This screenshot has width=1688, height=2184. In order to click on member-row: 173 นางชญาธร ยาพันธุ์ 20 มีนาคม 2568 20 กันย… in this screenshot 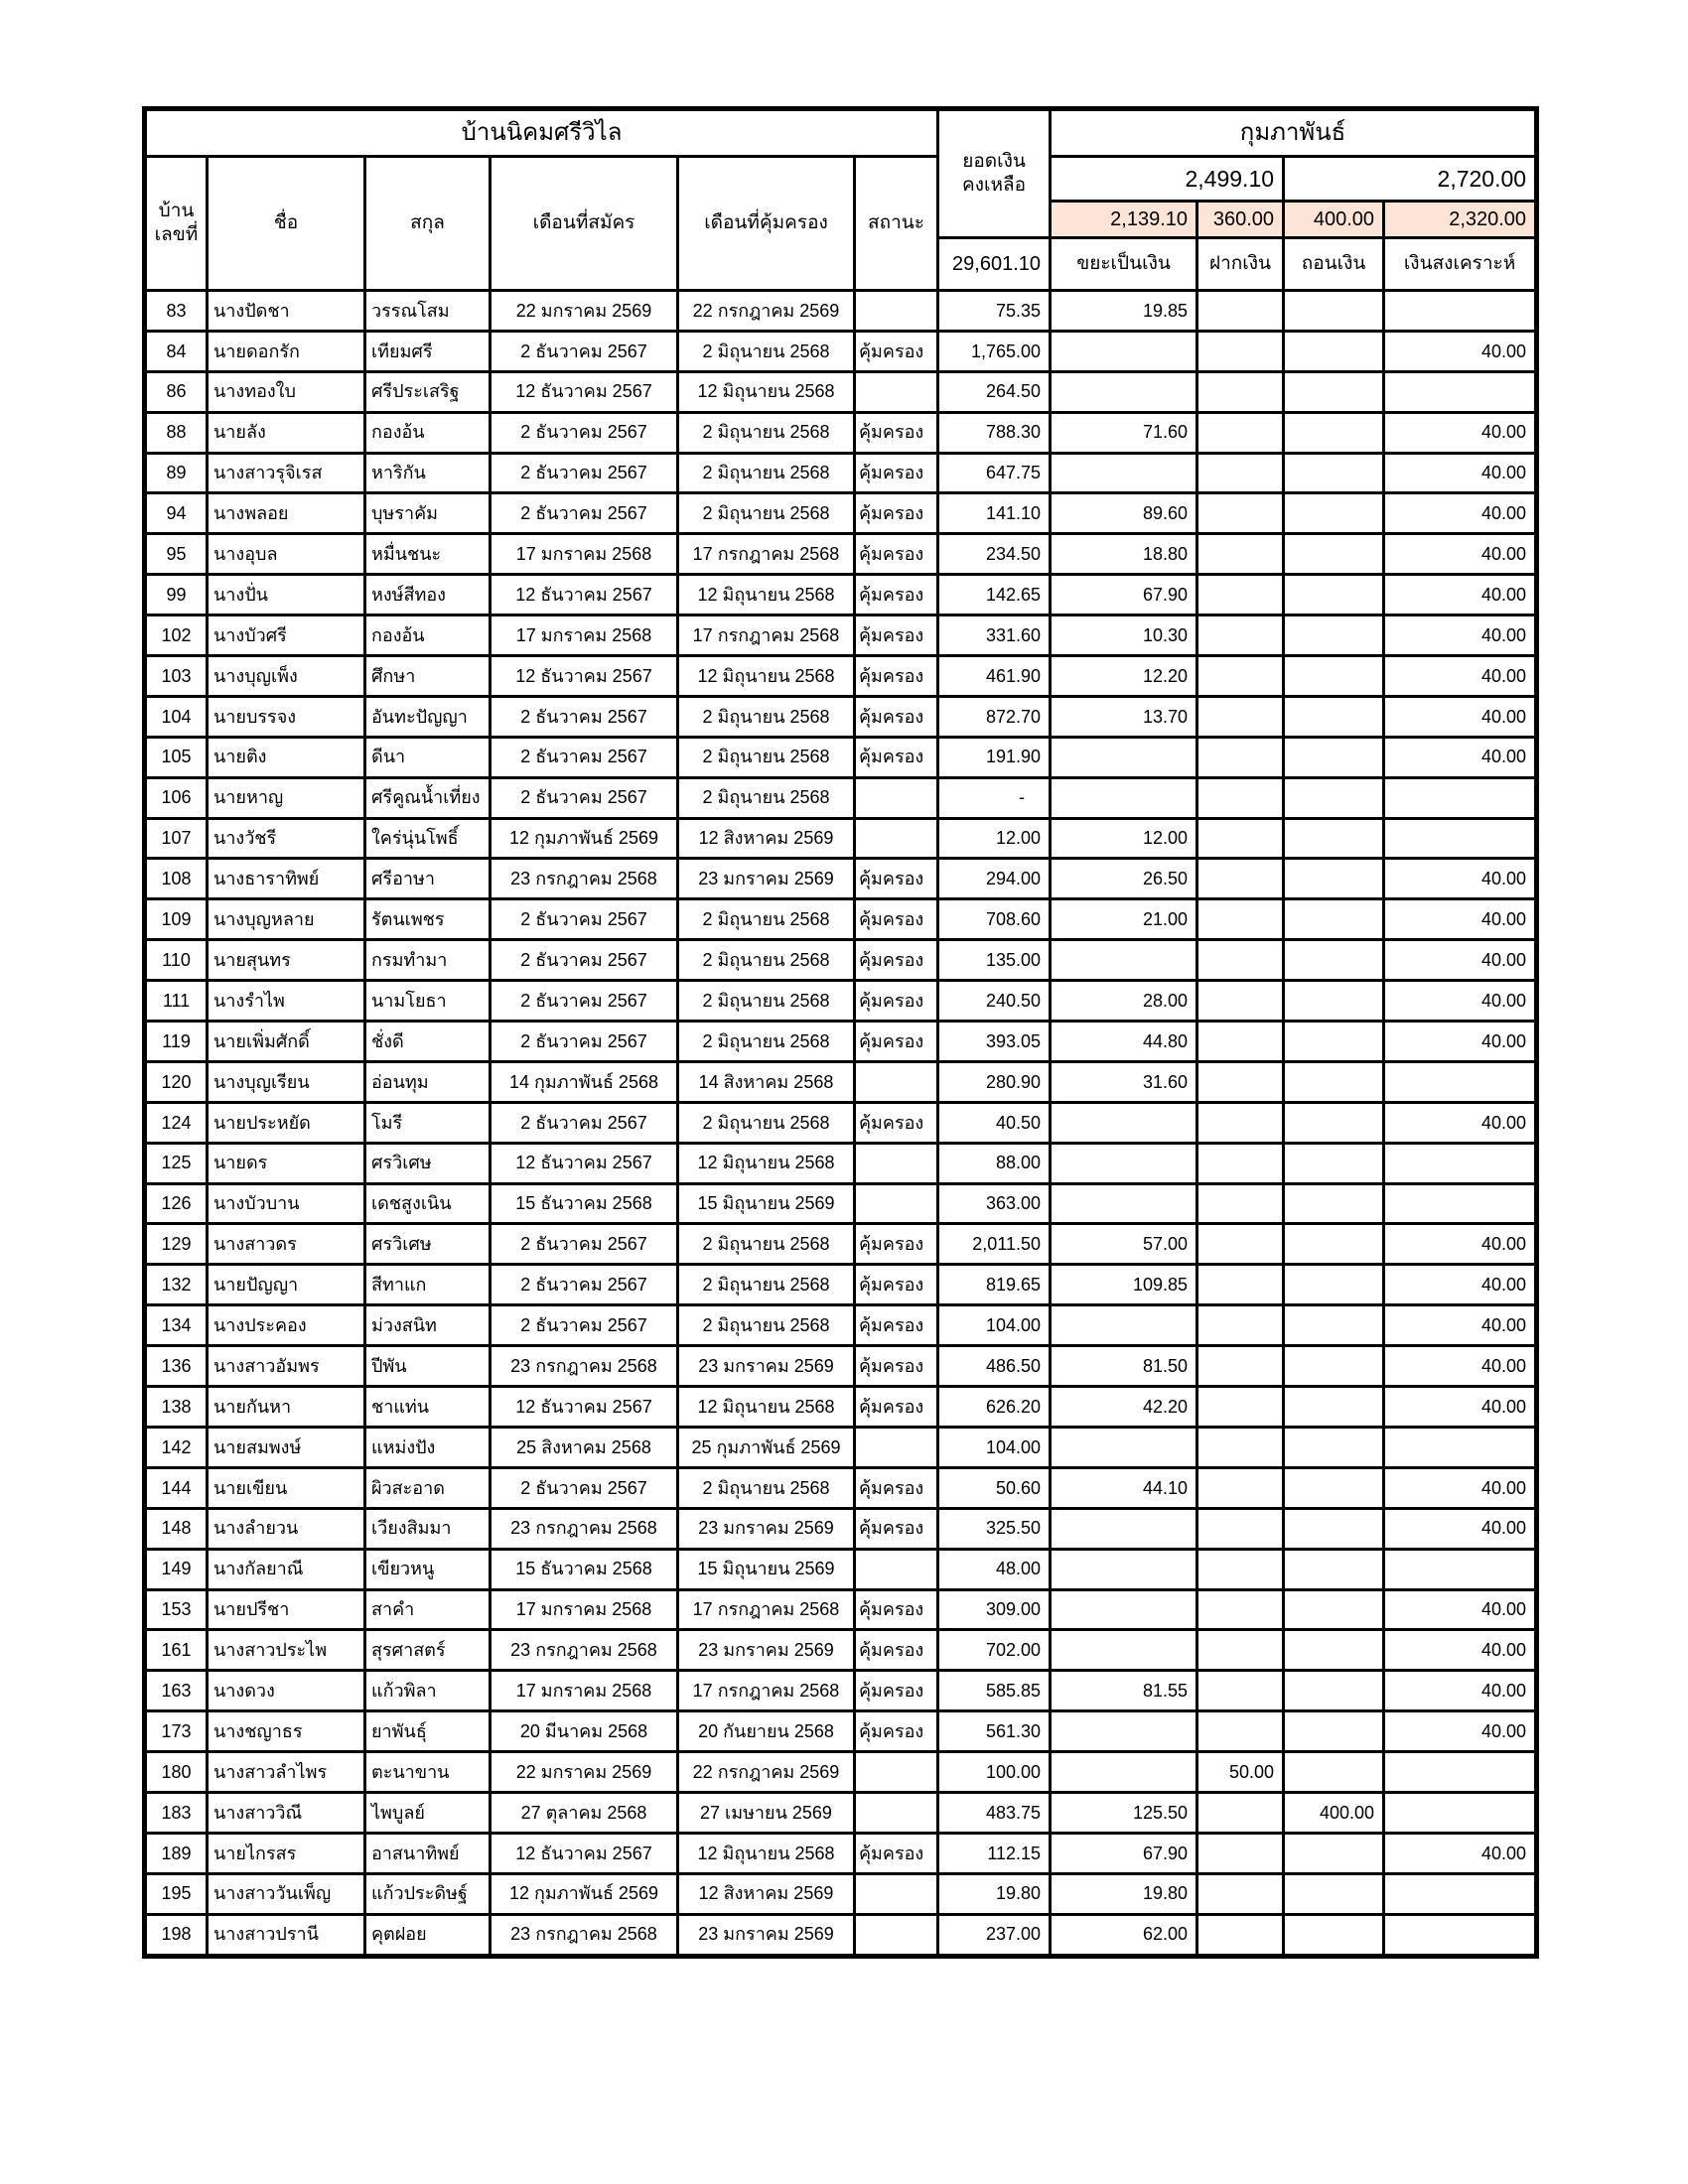, I will do `click(841, 1731)`.